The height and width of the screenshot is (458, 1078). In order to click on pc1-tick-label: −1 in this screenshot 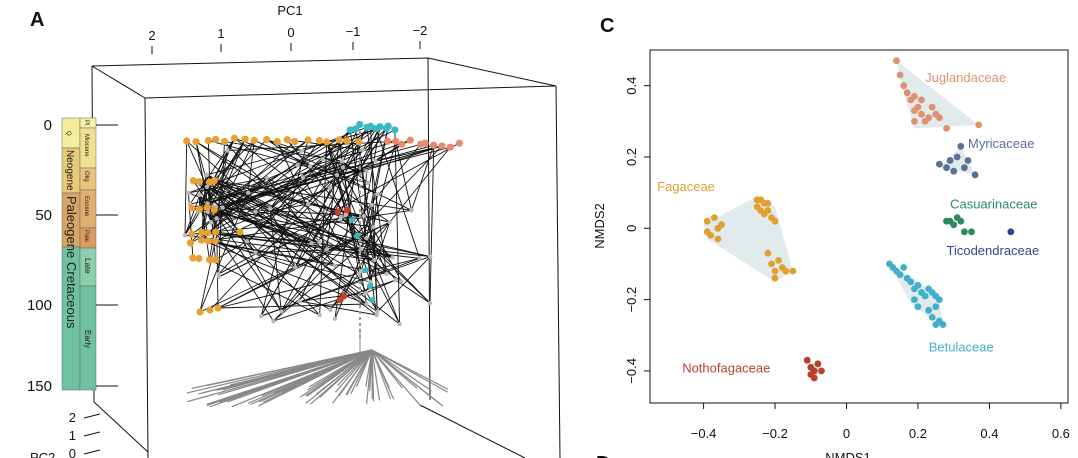, I will do `click(353, 31)`.